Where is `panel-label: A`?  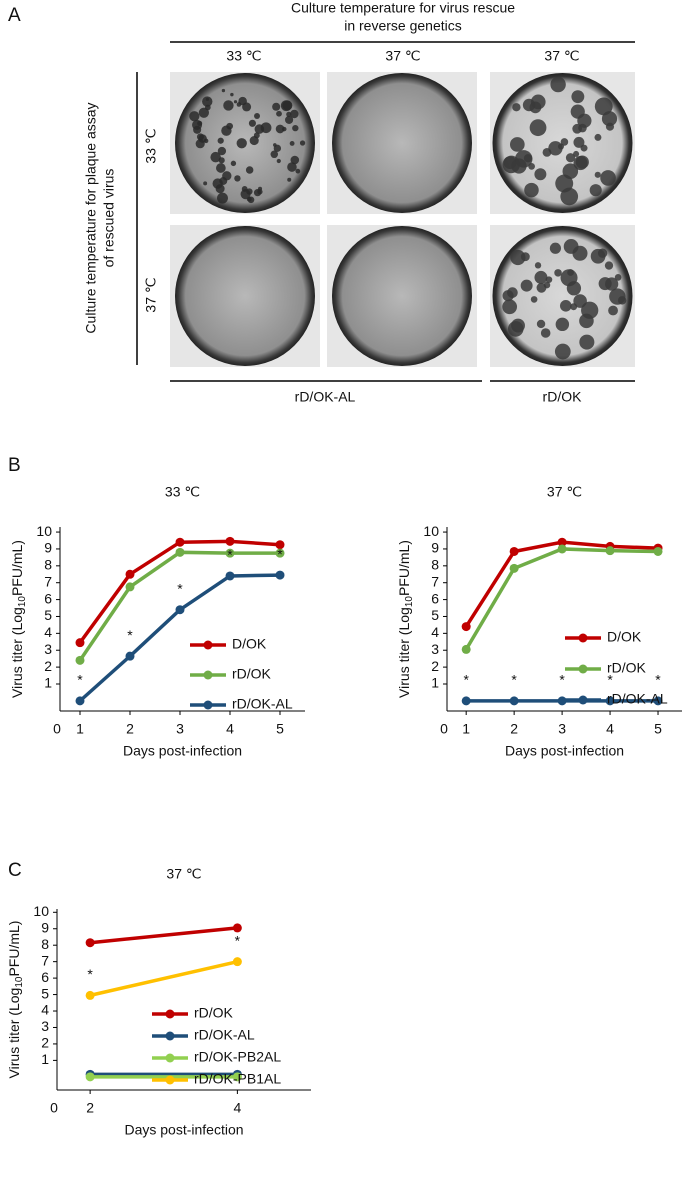 panel-label: A is located at coordinates (14, 15).